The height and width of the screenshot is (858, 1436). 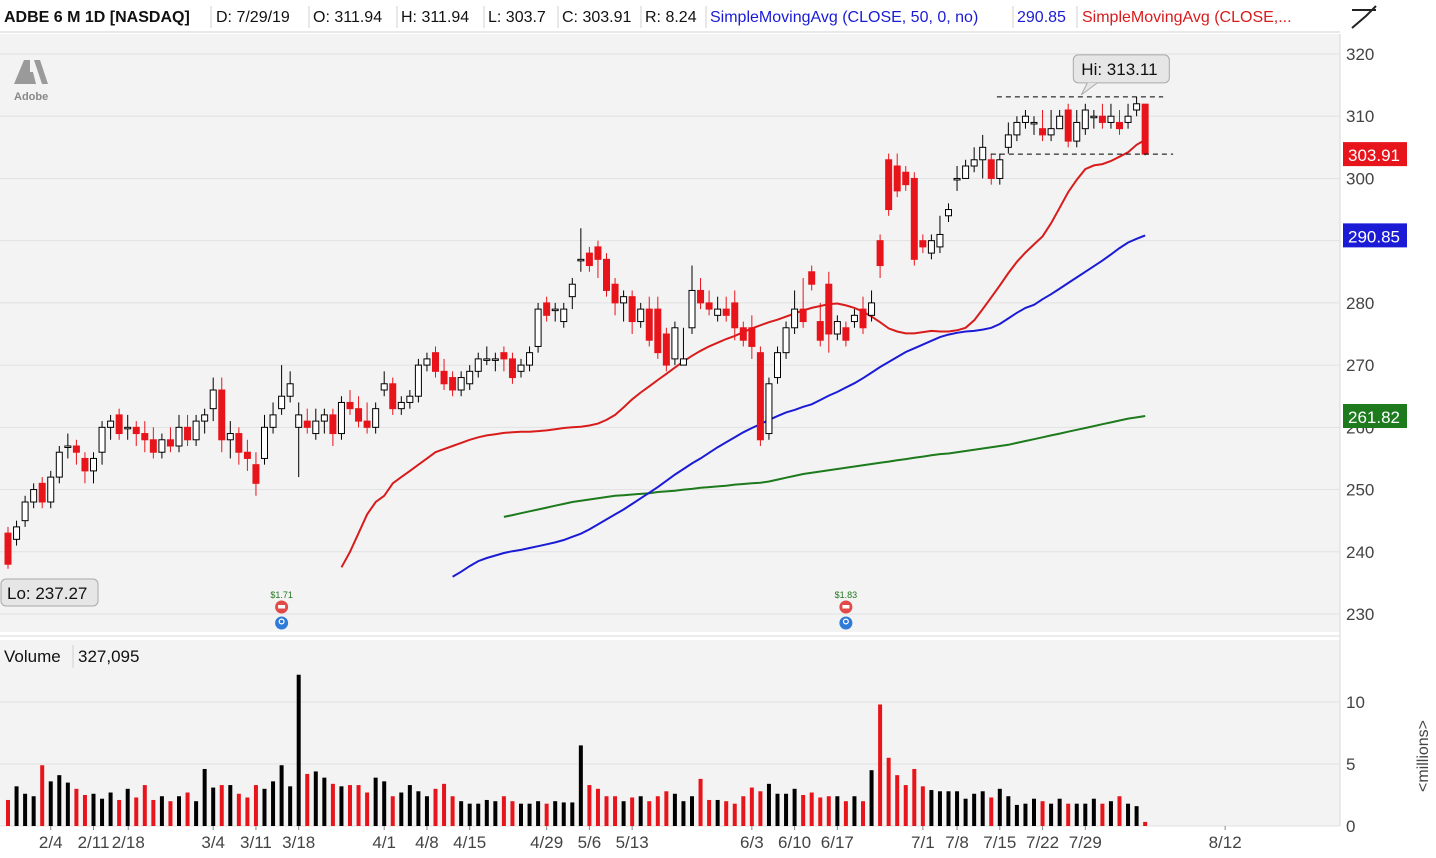 I want to click on date-tick-label: 4/15, so click(x=469, y=842).